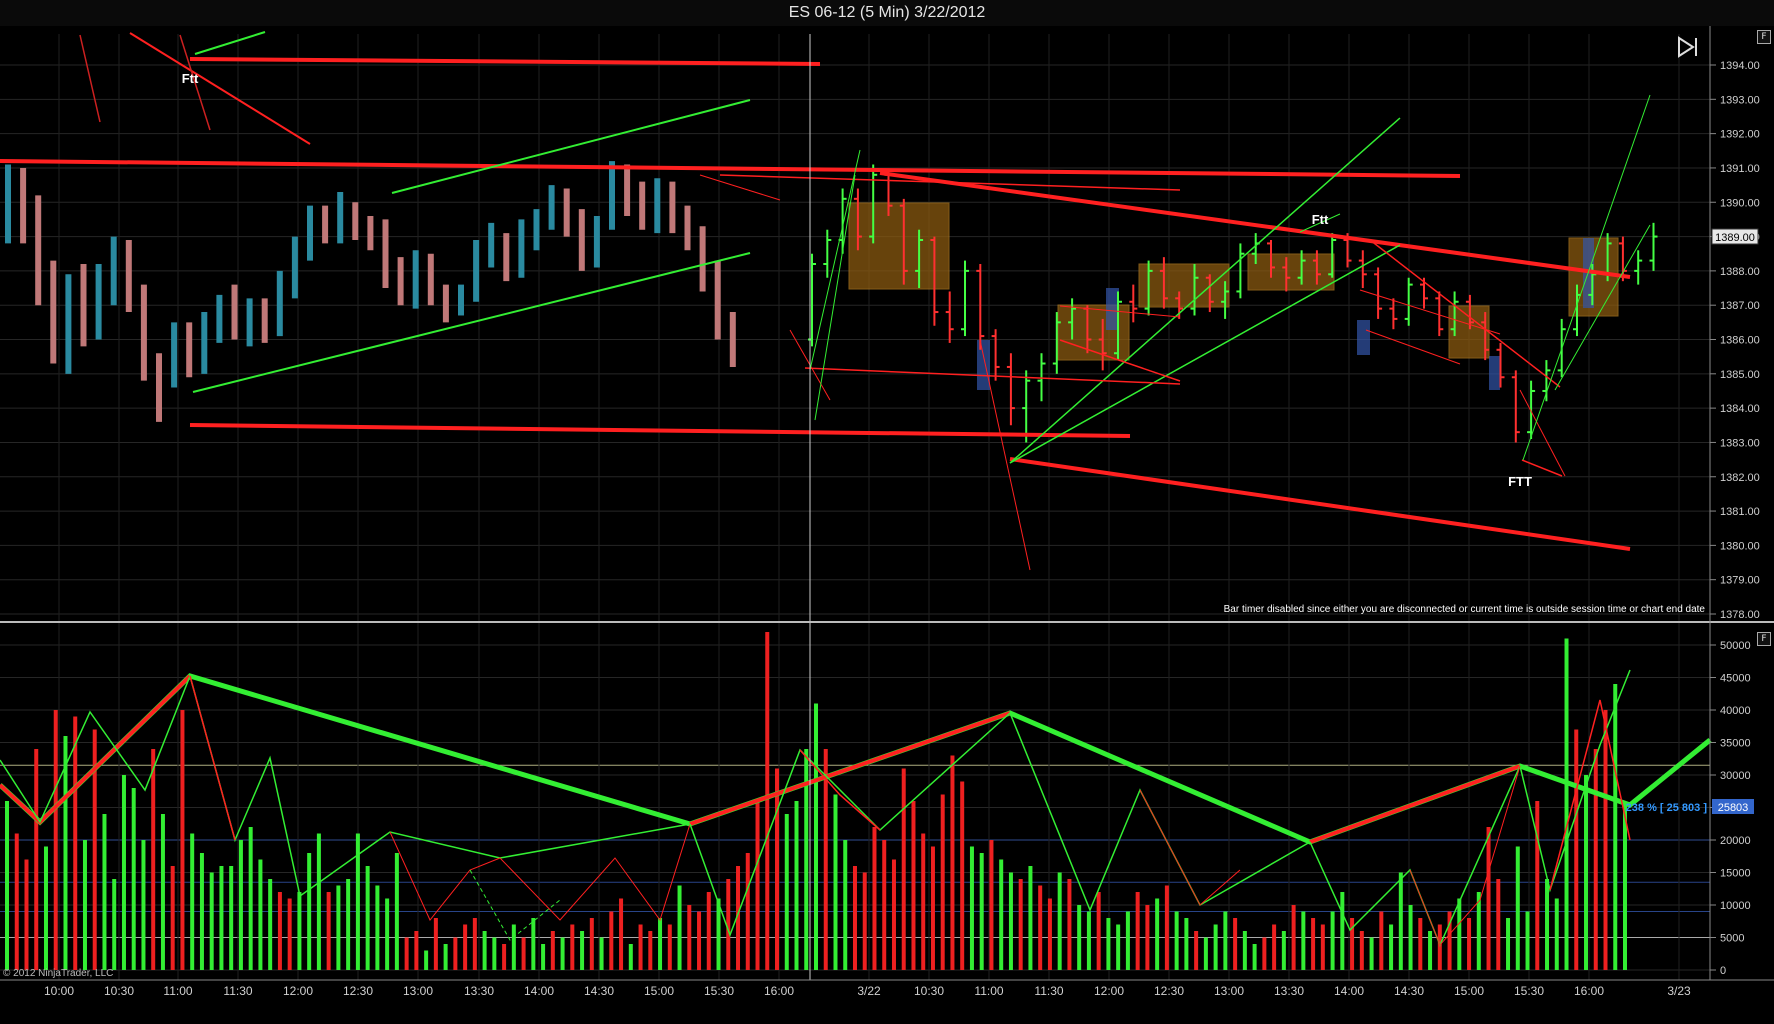 The image size is (1774, 1024). What do you see at coordinates (1740, 512) in the screenshot?
I see `price-tick-label: 1381.00` at bounding box center [1740, 512].